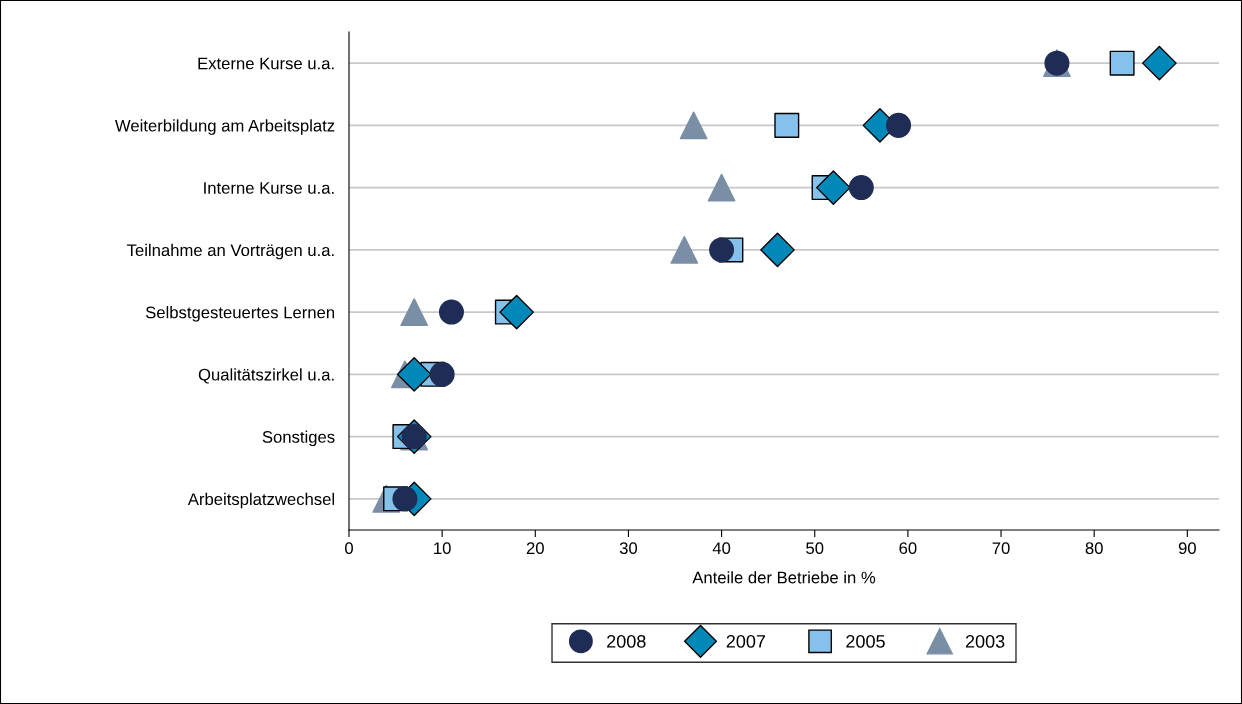 The height and width of the screenshot is (704, 1242). What do you see at coordinates (1094, 548) in the screenshot?
I see `x-tick-label: 80` at bounding box center [1094, 548].